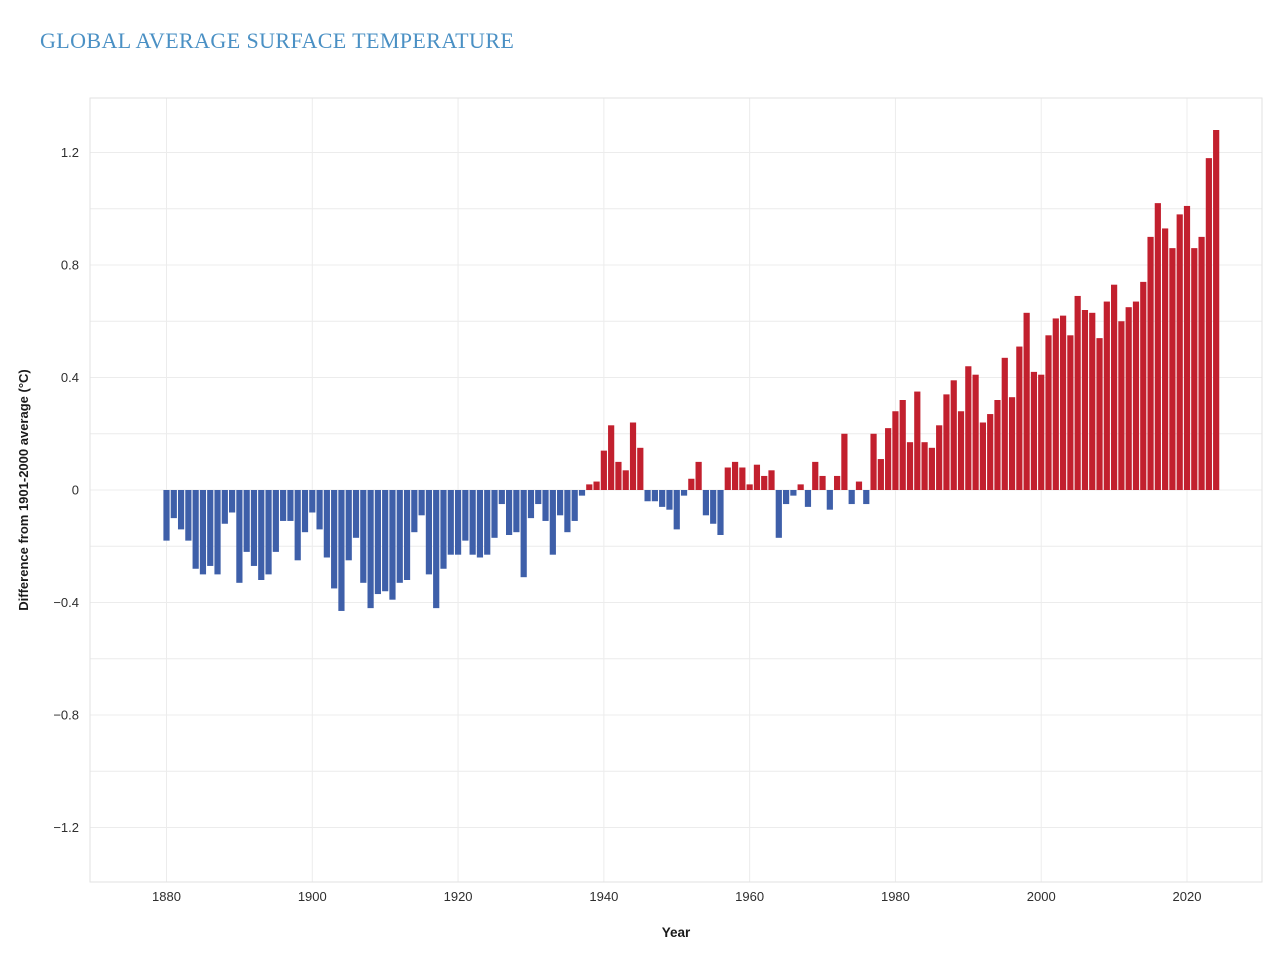 The height and width of the screenshot is (960, 1280). Describe the element at coordinates (953, 435) in the screenshot. I see `bar-1988` at that location.